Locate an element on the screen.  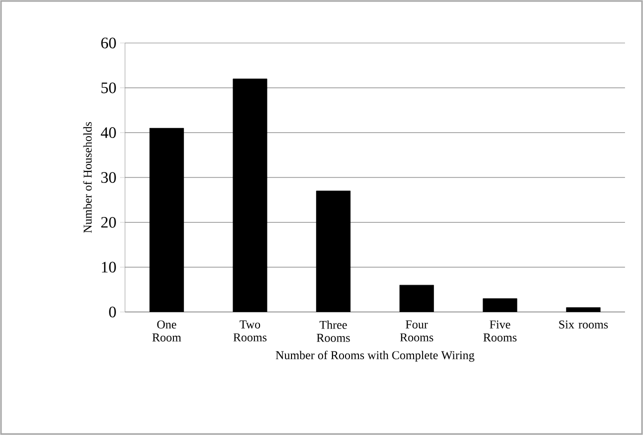
x-tick-label: Five Rooms is located at coordinates (500, 331).